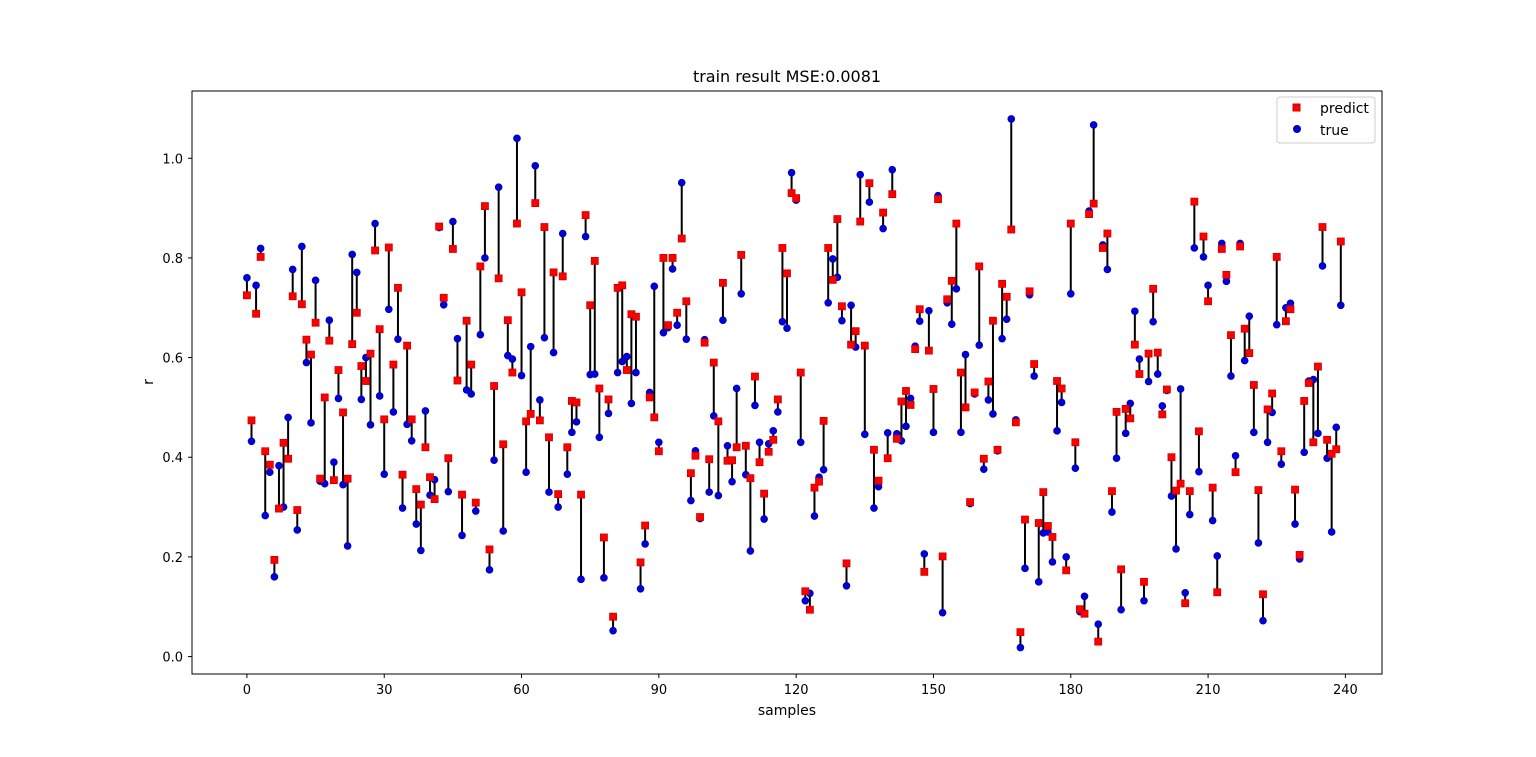 The height and width of the screenshot is (757, 1536). I want to click on legend-true-marker, so click(1297, 129).